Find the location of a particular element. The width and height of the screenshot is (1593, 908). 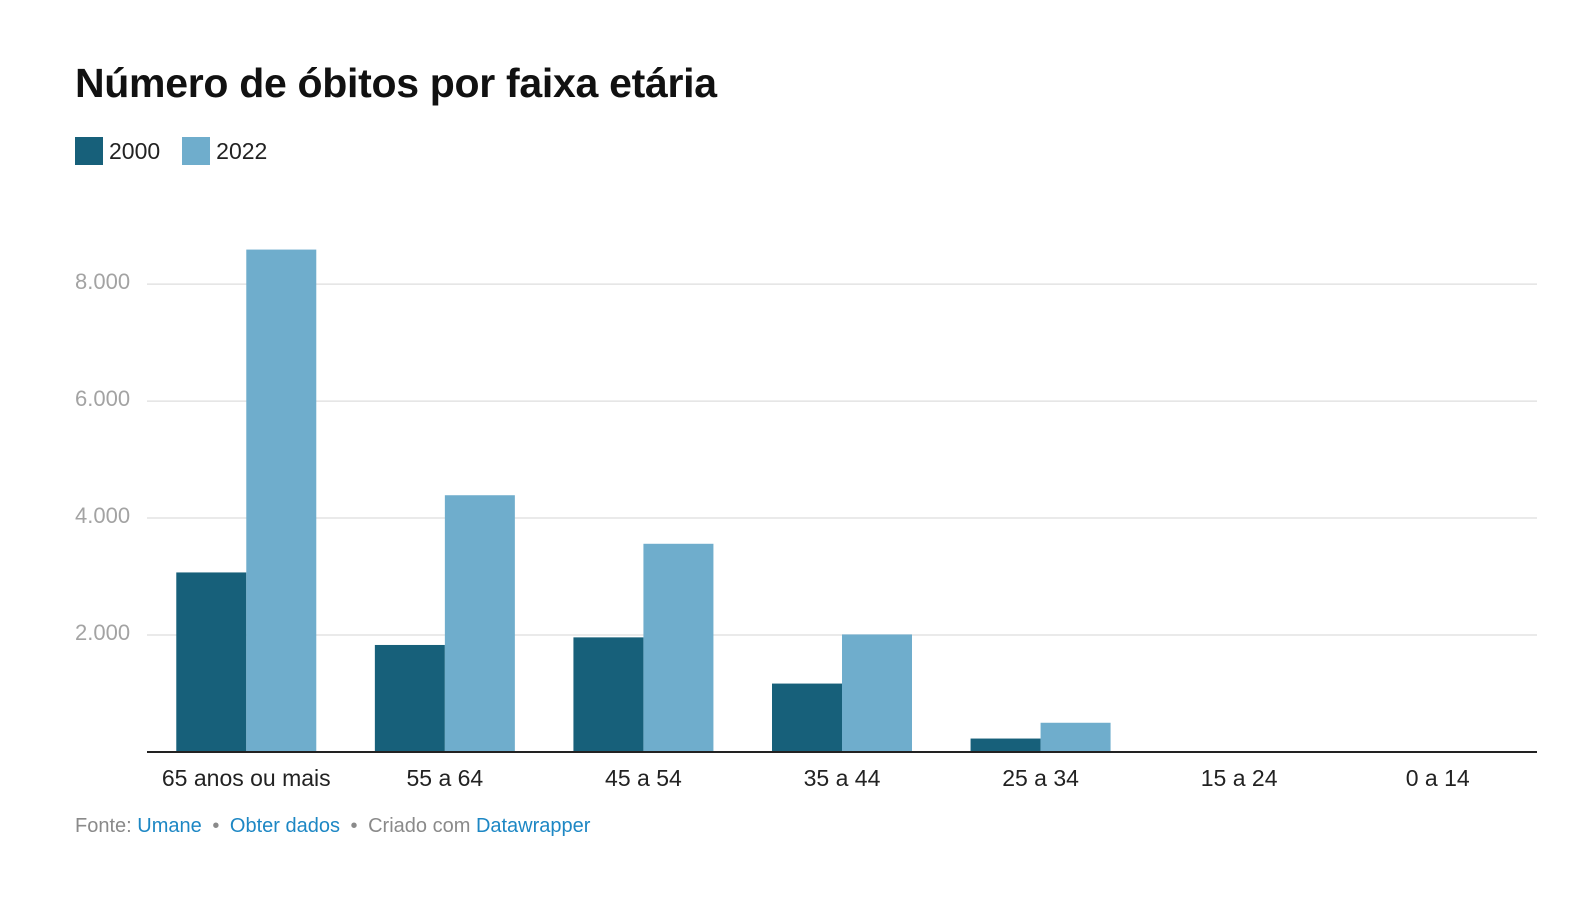

get-data-link: Obter dados is located at coordinates (284, 826).